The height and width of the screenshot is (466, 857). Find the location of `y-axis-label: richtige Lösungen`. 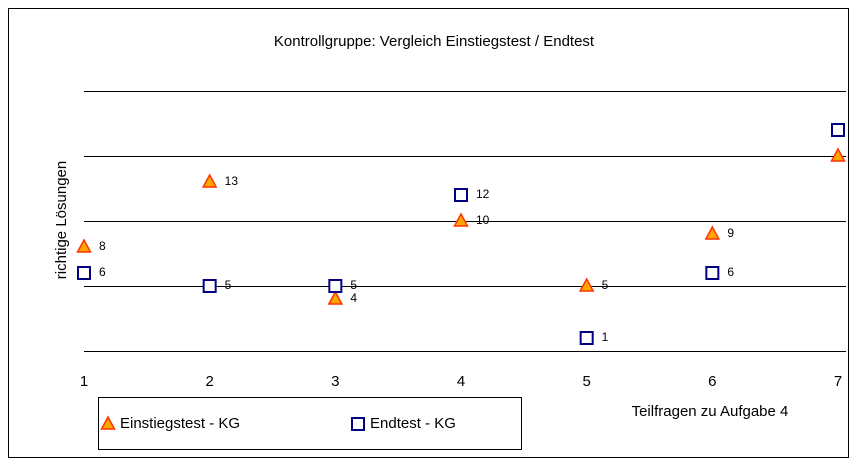

y-axis-label: richtige Lösungen is located at coordinates (61, 220).